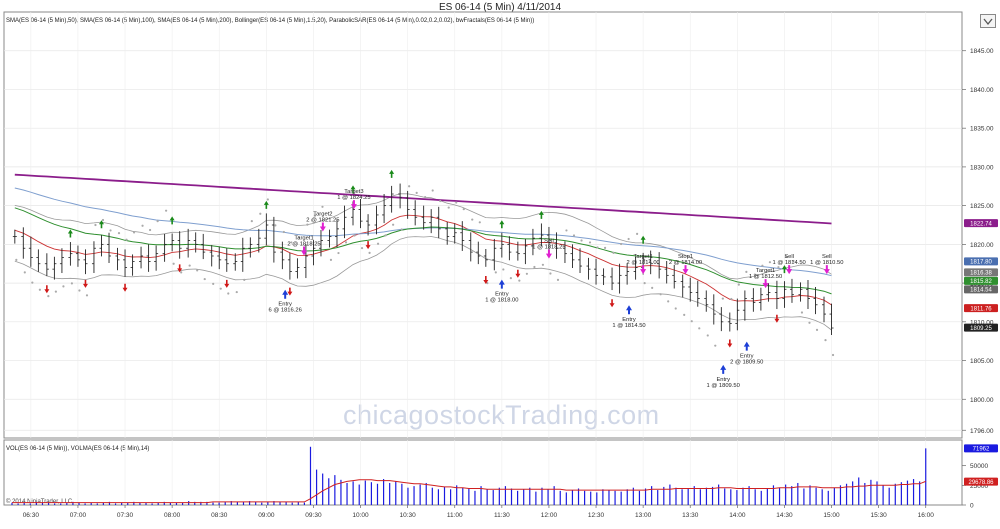 This screenshot has height=529, width=1000. What do you see at coordinates (455, 515) in the screenshot?
I see `time-tick-label: 11:00` at bounding box center [455, 515].